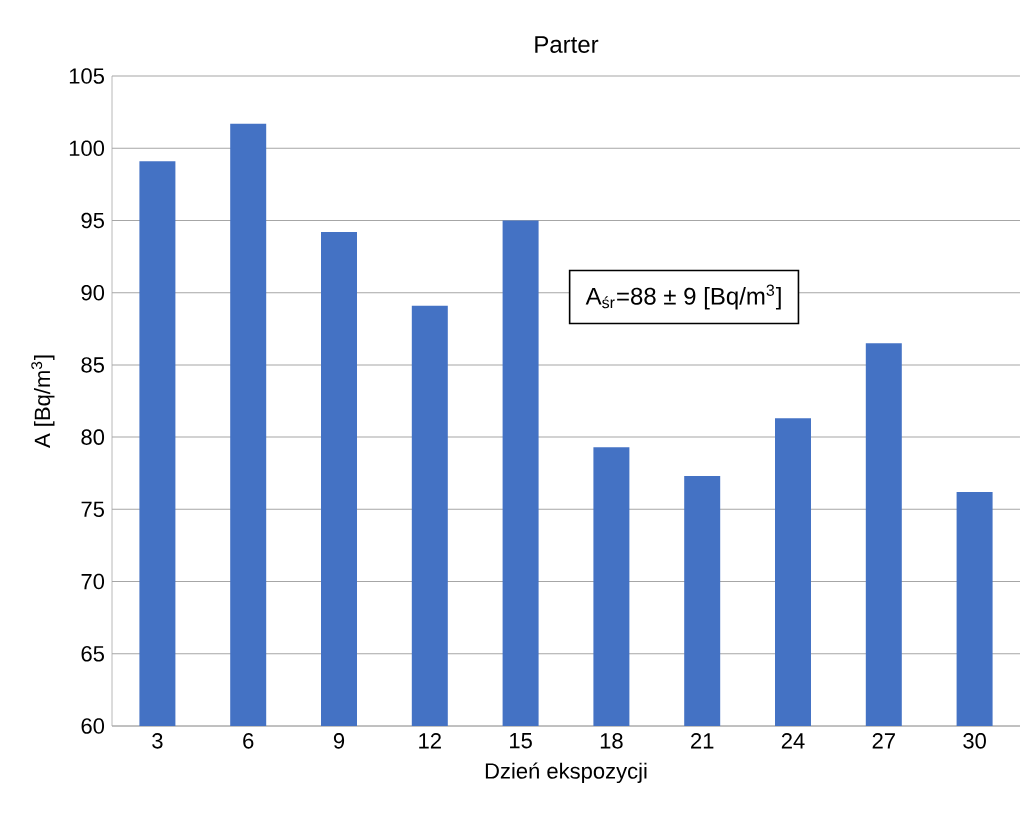  What do you see at coordinates (883, 741) in the screenshot?
I see `x-tick-label: 27` at bounding box center [883, 741].